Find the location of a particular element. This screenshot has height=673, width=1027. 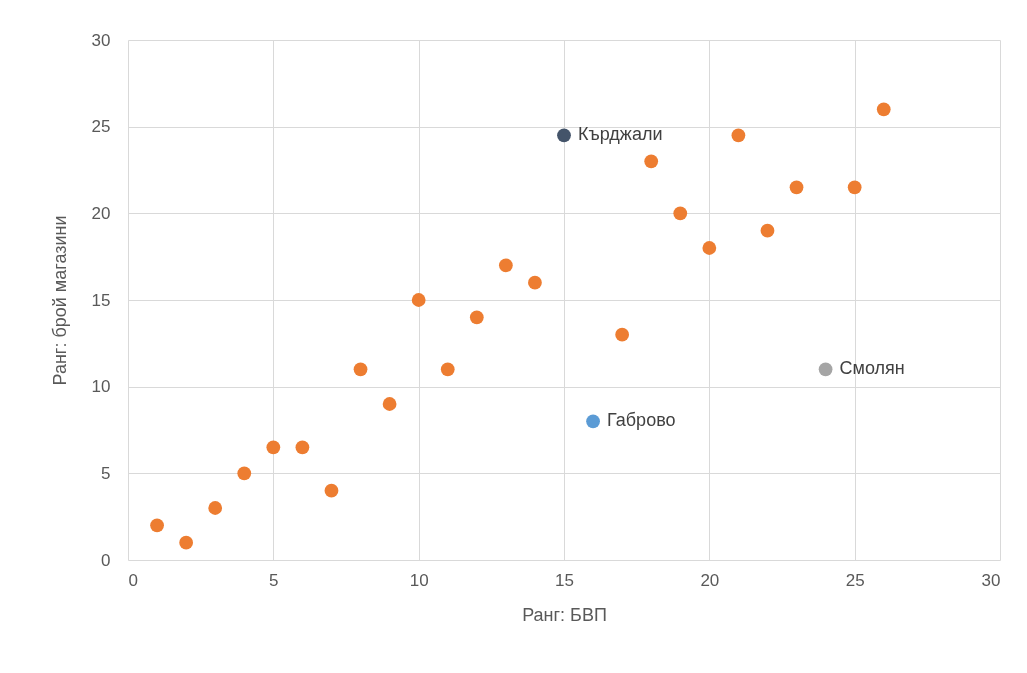

y-tick-label: 20 is located at coordinates (101, 213).